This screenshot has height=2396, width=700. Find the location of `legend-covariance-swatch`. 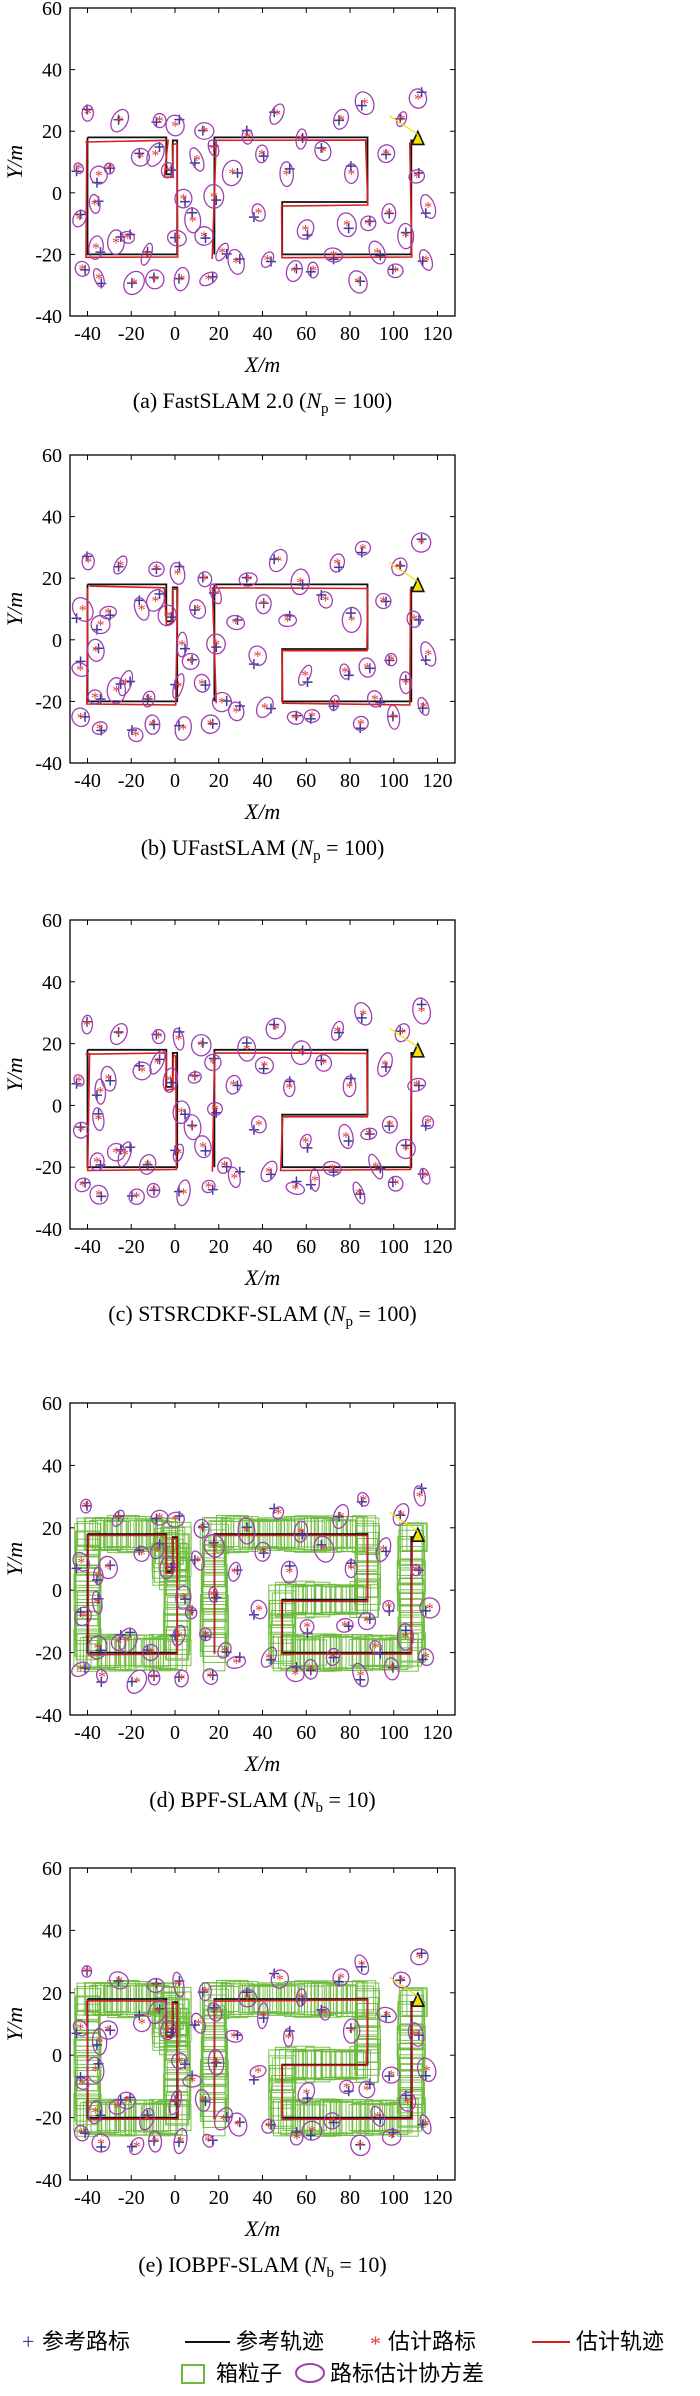

legend-covariance-swatch is located at coordinates (310, 2373).